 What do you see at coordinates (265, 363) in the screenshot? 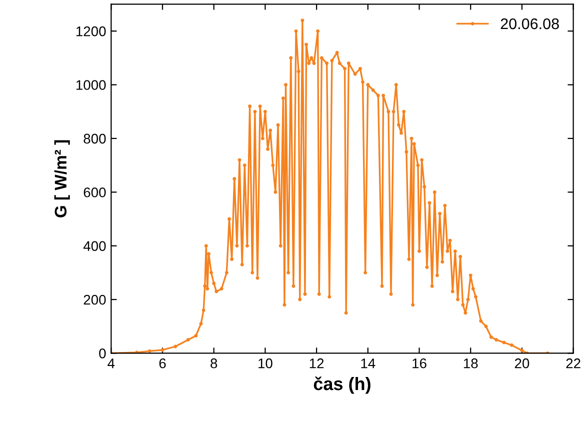
I see `x-tick-label: 10` at bounding box center [265, 363].